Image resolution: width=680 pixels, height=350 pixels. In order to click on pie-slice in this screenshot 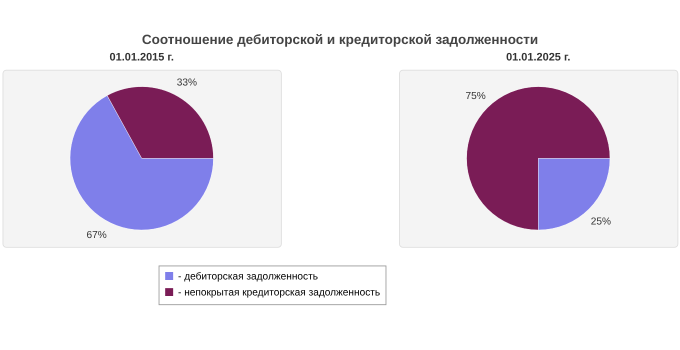, I will do `click(538, 158)`.